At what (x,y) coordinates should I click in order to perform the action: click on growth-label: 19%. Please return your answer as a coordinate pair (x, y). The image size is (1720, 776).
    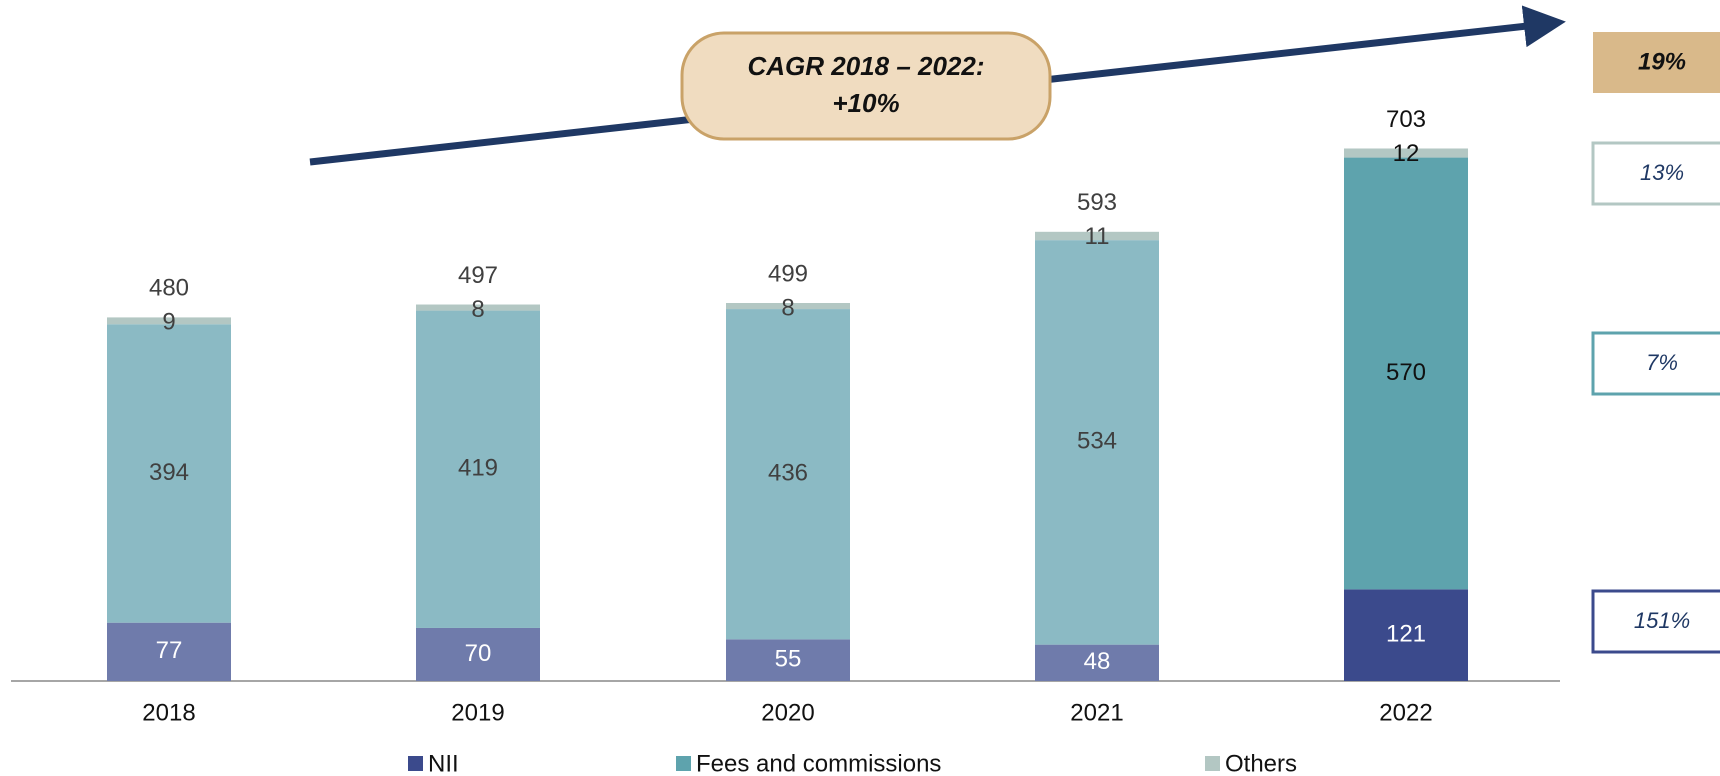
    Looking at the image, I should click on (1662, 61).